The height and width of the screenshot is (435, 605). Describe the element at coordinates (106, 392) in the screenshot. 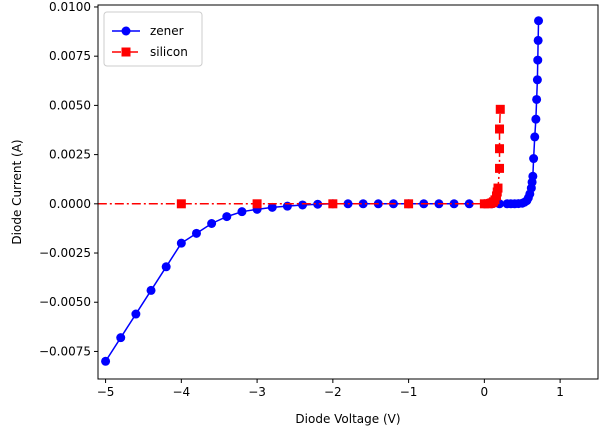

I see `x-tick-label: −5` at that location.